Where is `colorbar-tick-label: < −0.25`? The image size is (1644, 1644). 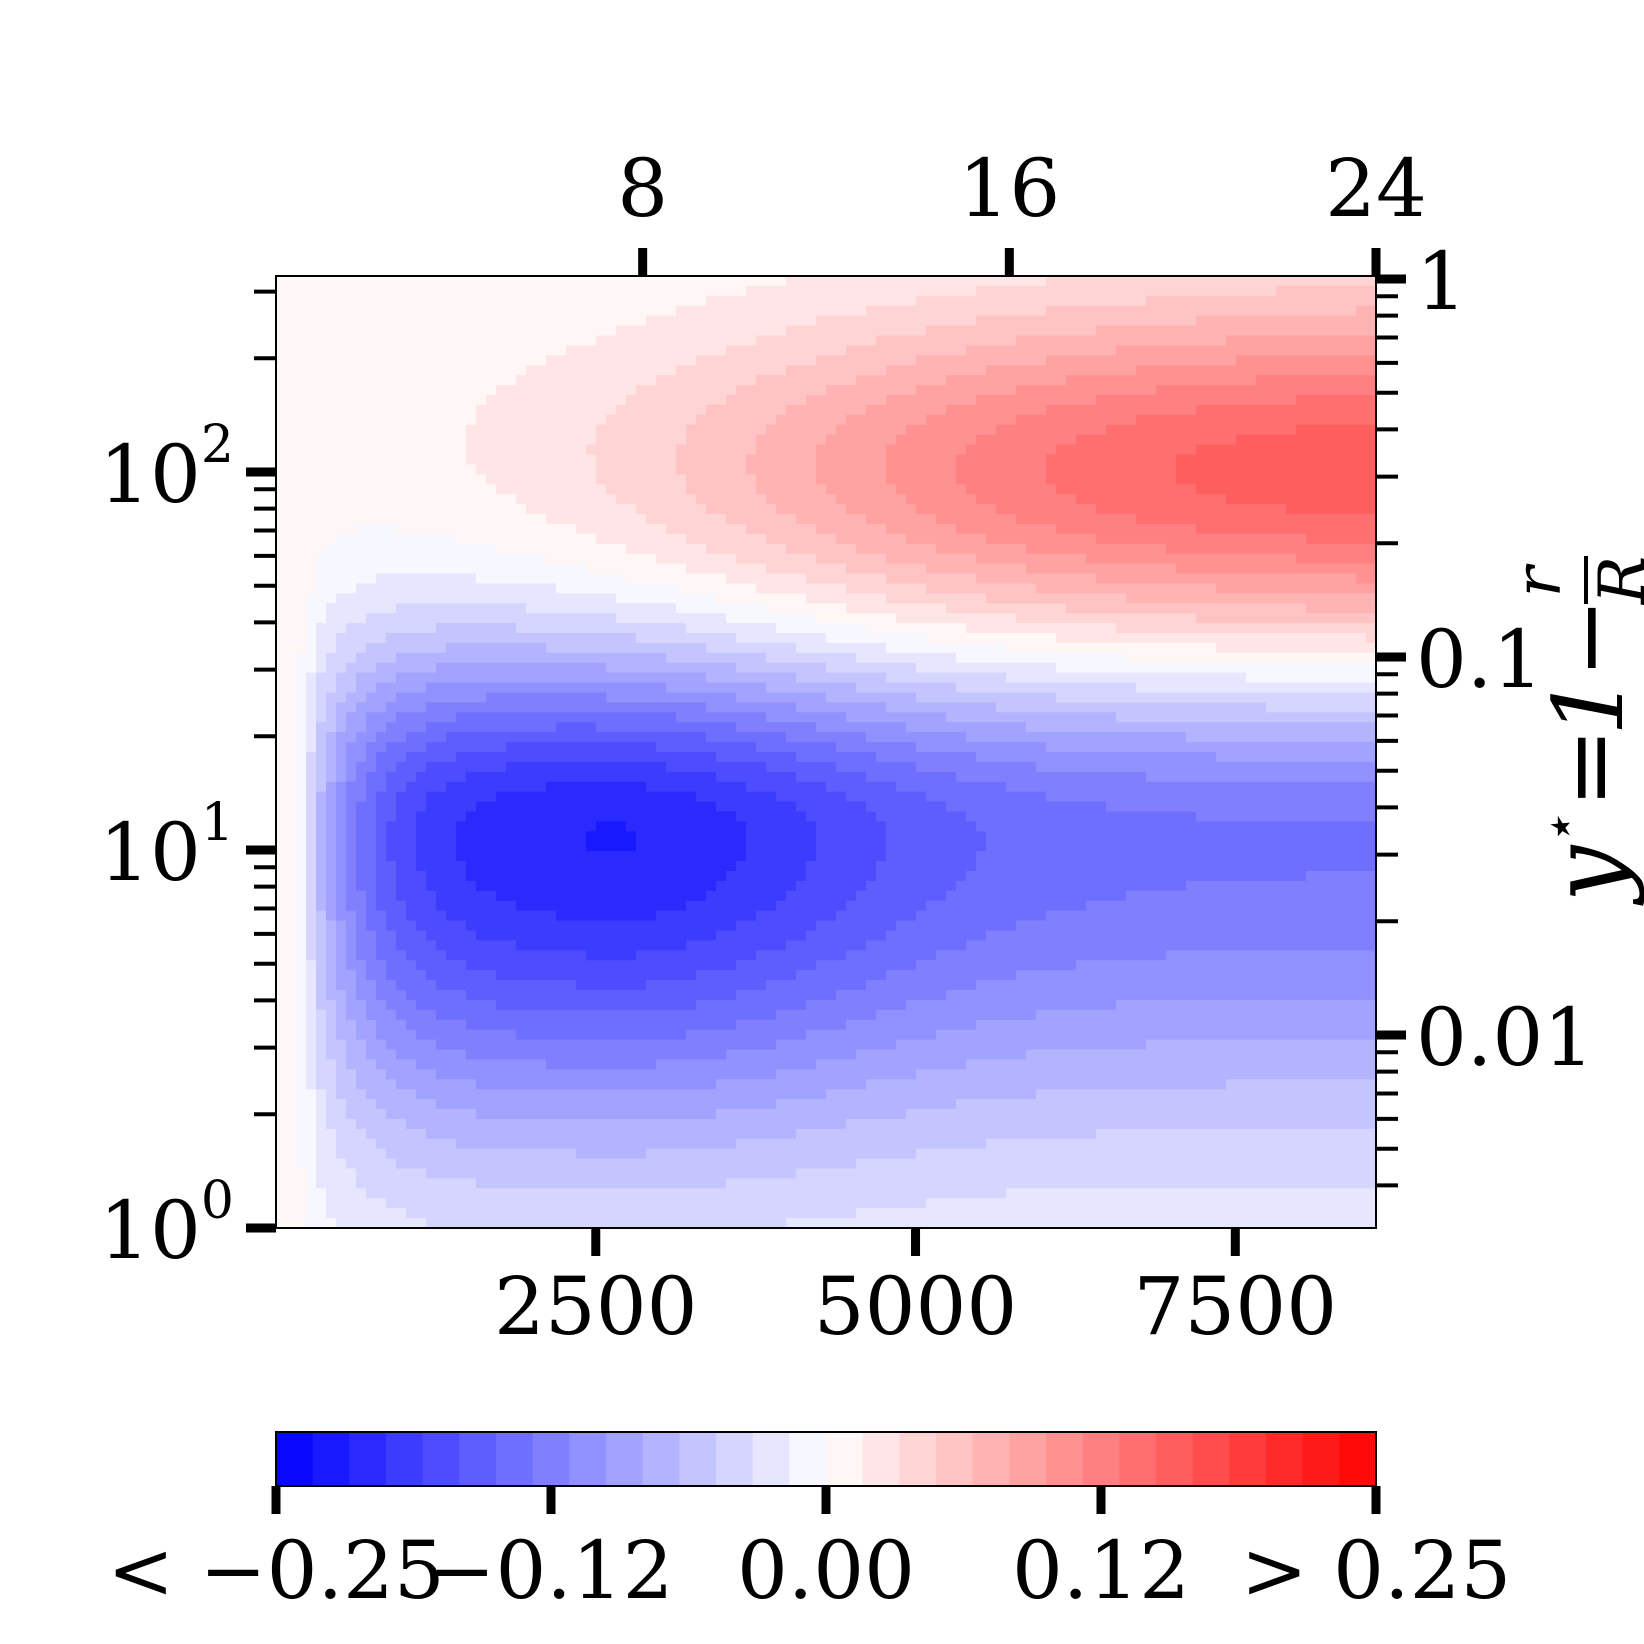 colorbar-tick-label: < −0.25 is located at coordinates (276, 1570).